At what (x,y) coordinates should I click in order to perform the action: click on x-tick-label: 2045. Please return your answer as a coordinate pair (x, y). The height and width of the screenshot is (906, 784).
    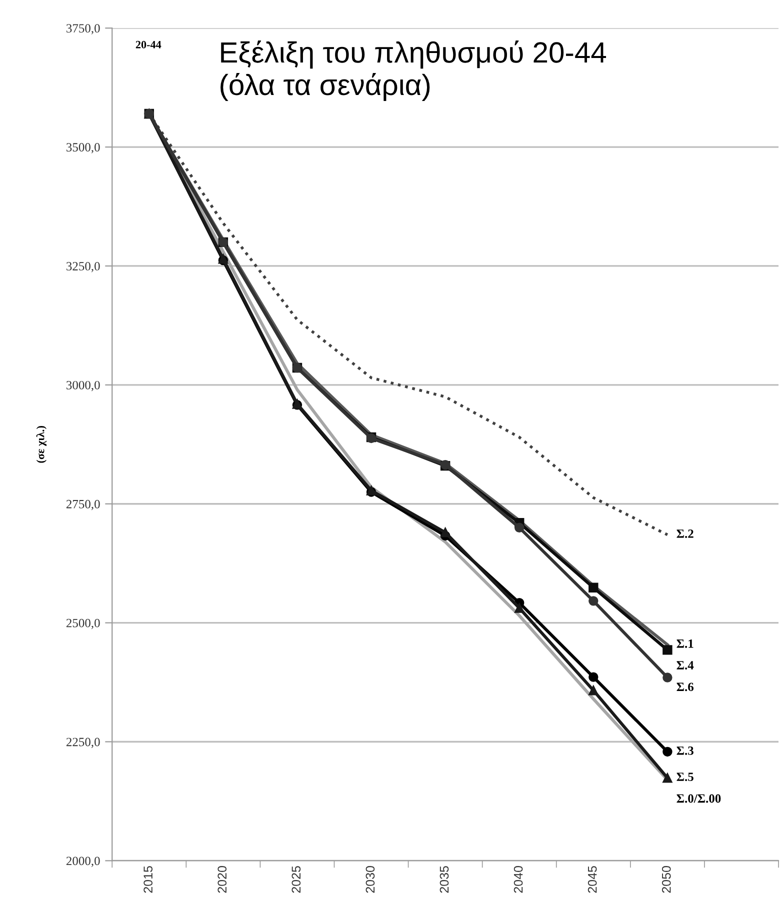
    Looking at the image, I should click on (592, 879).